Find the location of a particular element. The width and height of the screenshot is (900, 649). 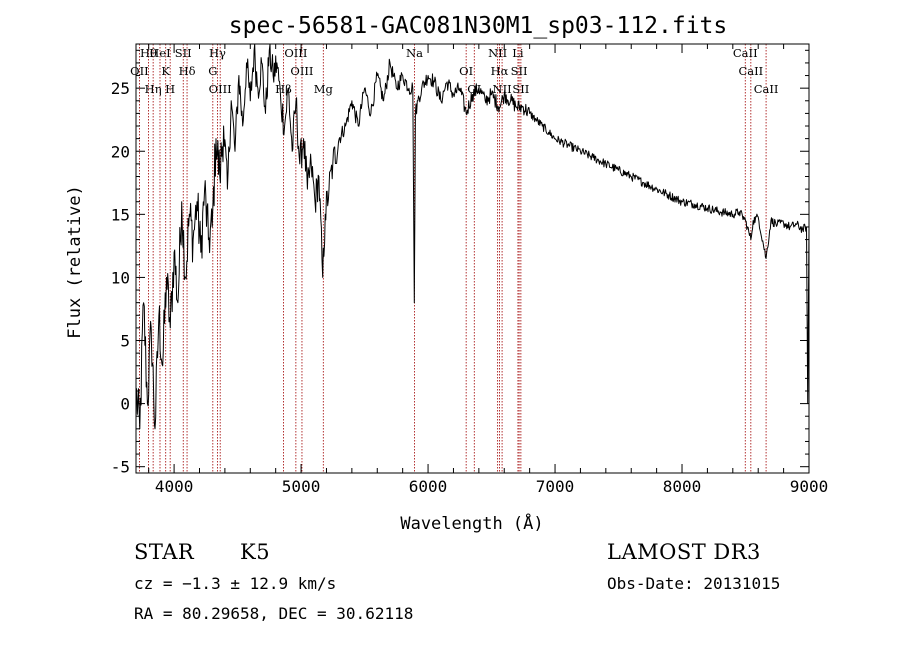

x-tick-label-2: 6000 is located at coordinates (428, 486).